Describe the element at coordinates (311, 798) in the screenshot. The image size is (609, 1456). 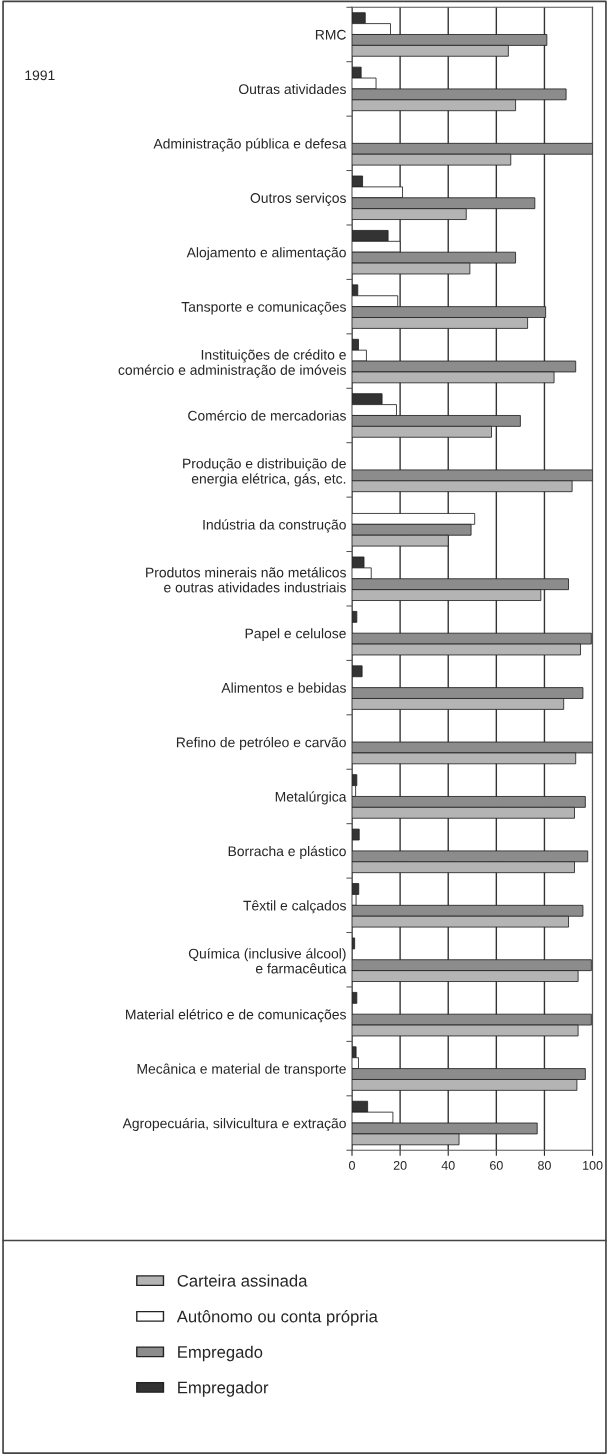
I see `y-tick-label: Metalúrgica` at that location.